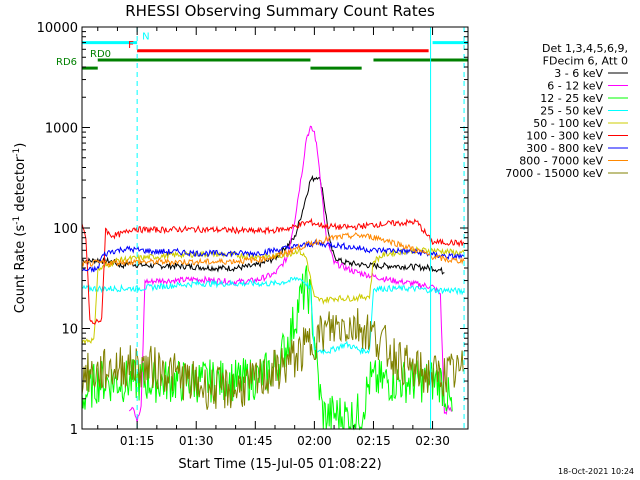 This screenshot has height=480, width=640. Describe the element at coordinates (554, 173) in the screenshot. I see `legend-label-8: 7000 - 15000 keV` at that location.